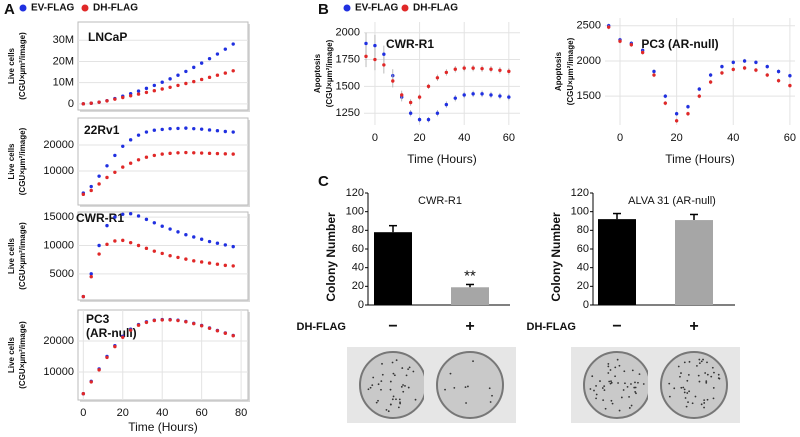  What do you see at coordinates (23, 8) in the screenshot?
I see `legend-marker` at bounding box center [23, 8].